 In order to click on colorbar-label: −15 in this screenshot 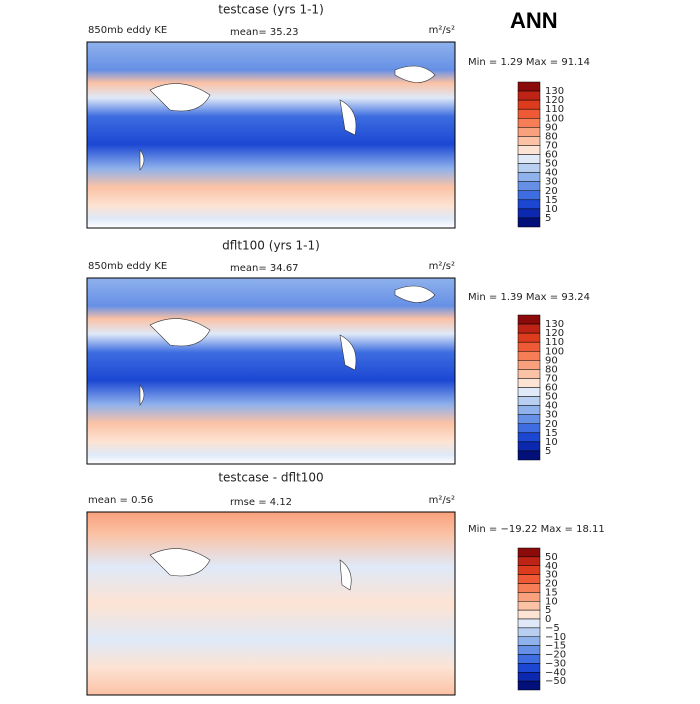, I will do `click(555, 646)`.